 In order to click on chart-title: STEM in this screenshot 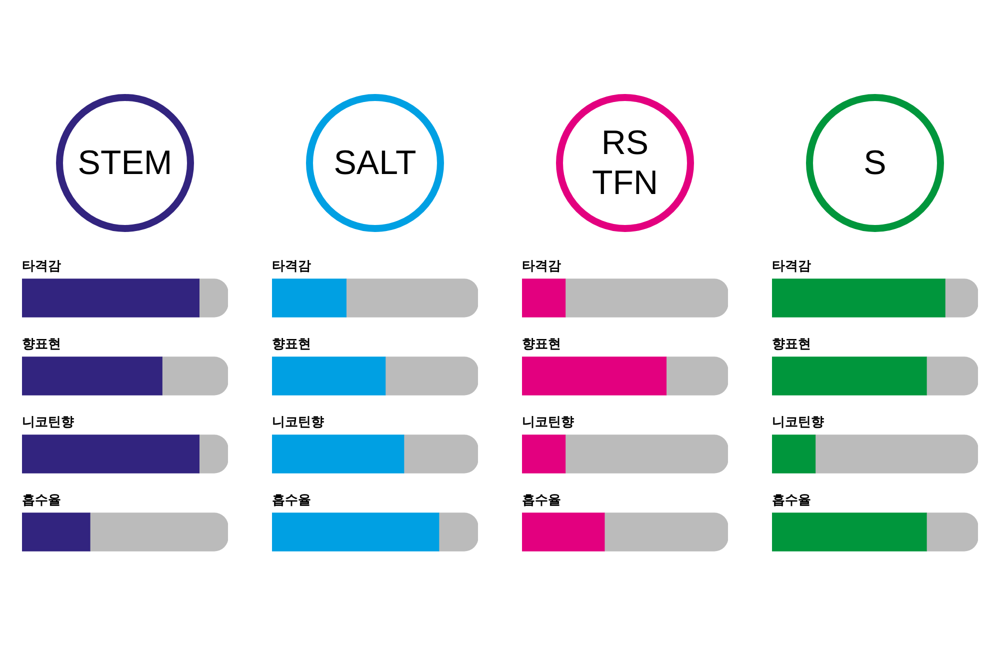, I will do `click(125, 163)`.